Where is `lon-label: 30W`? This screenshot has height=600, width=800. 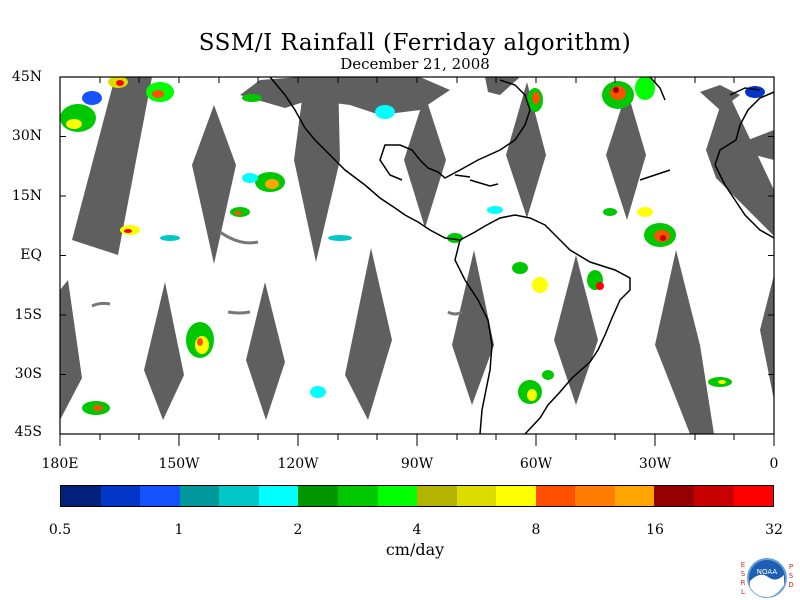
lon-label: 30W is located at coordinates (655, 464).